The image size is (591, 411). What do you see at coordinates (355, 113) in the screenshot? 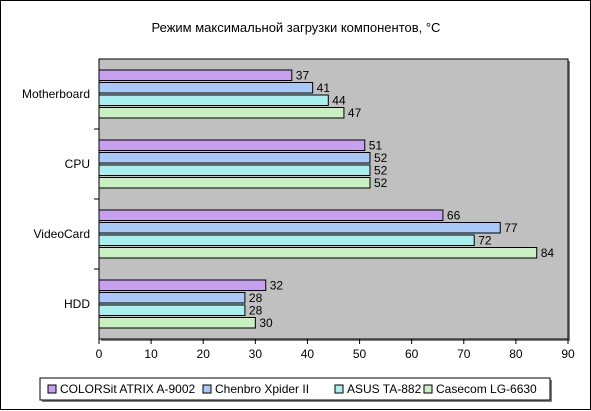
I see `bar-value-label: 47` at bounding box center [355, 113].